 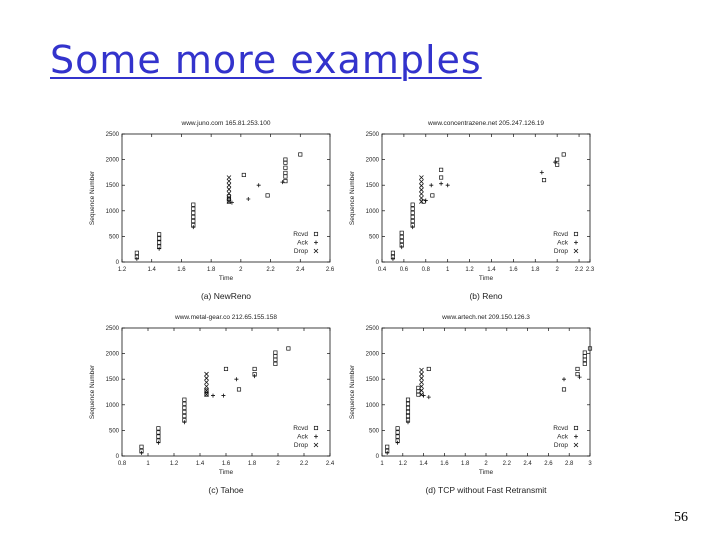 I want to click on slide-title: Some more examples, so click(x=266, y=60).